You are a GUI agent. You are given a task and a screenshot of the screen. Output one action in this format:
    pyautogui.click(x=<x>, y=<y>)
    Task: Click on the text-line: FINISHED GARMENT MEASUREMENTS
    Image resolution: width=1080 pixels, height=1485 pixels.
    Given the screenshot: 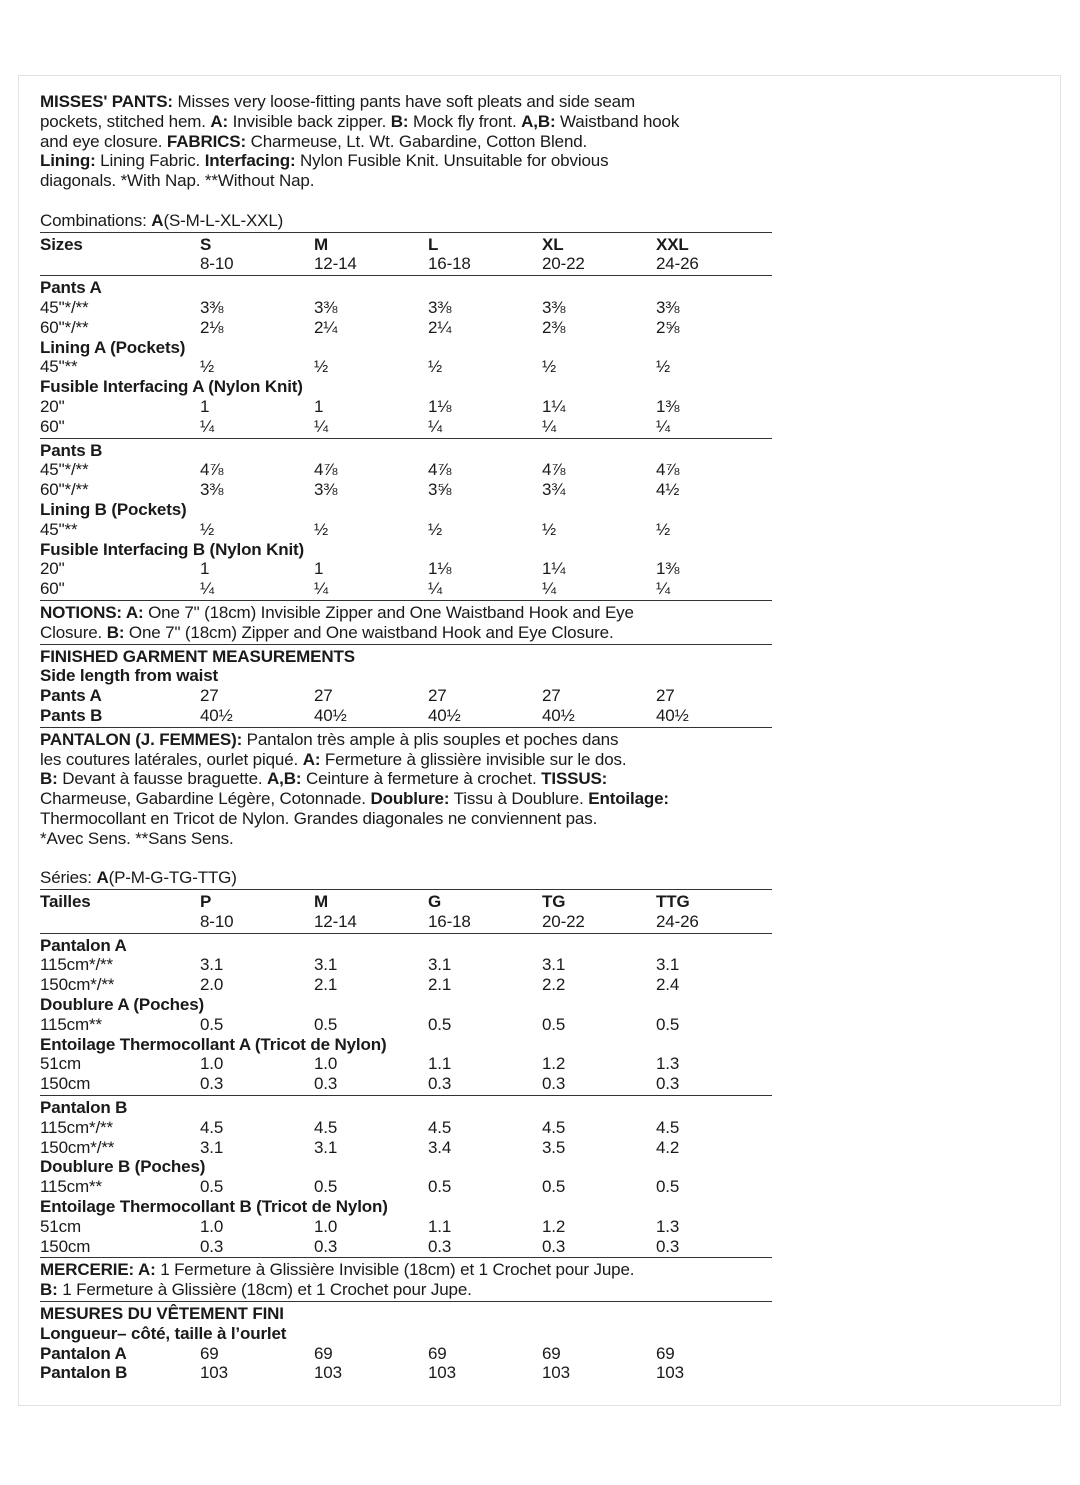 What is the action you would take?
    pyautogui.click(x=406, y=657)
    